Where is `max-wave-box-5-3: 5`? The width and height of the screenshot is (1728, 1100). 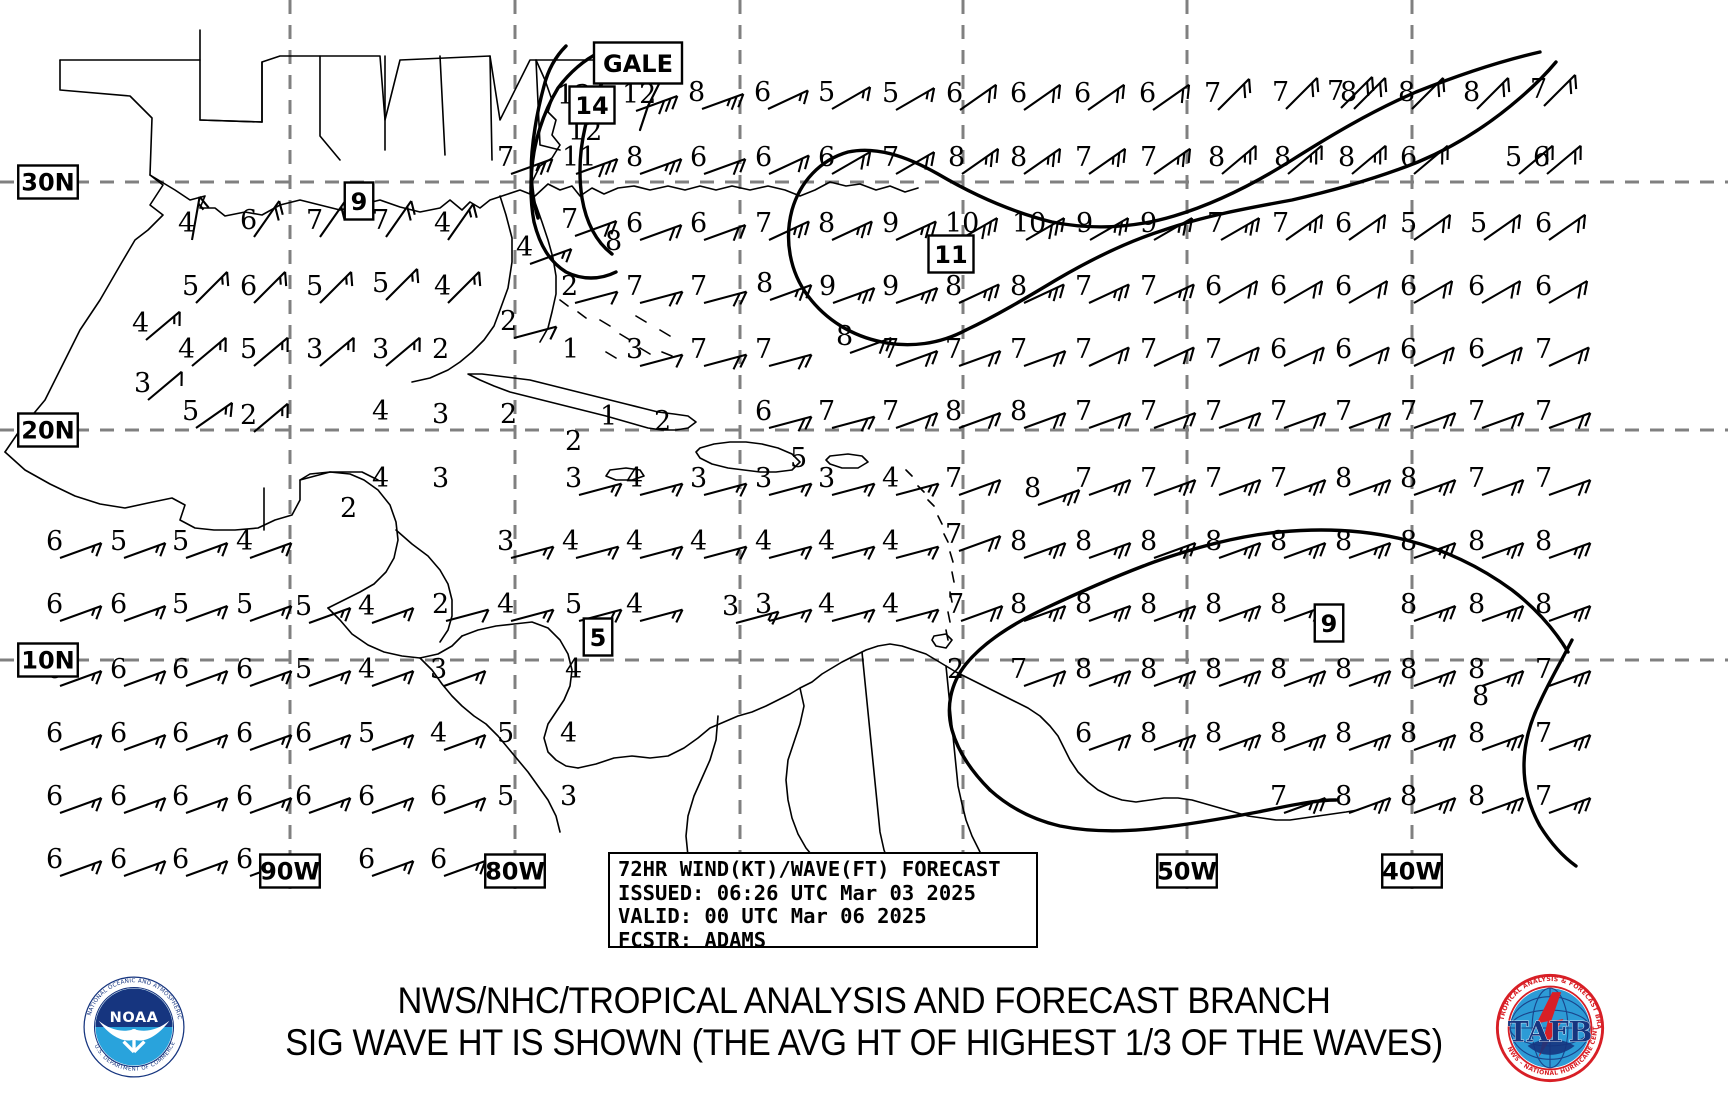
max-wave-box-5-3: 5 is located at coordinates (598, 637).